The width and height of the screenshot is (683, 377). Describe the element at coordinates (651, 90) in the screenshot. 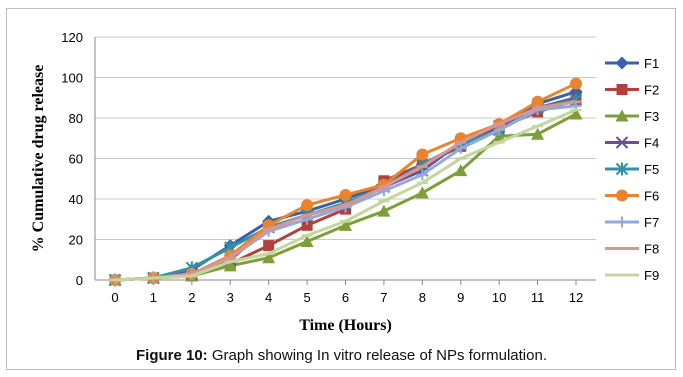

I see `legend-label: F2` at that location.